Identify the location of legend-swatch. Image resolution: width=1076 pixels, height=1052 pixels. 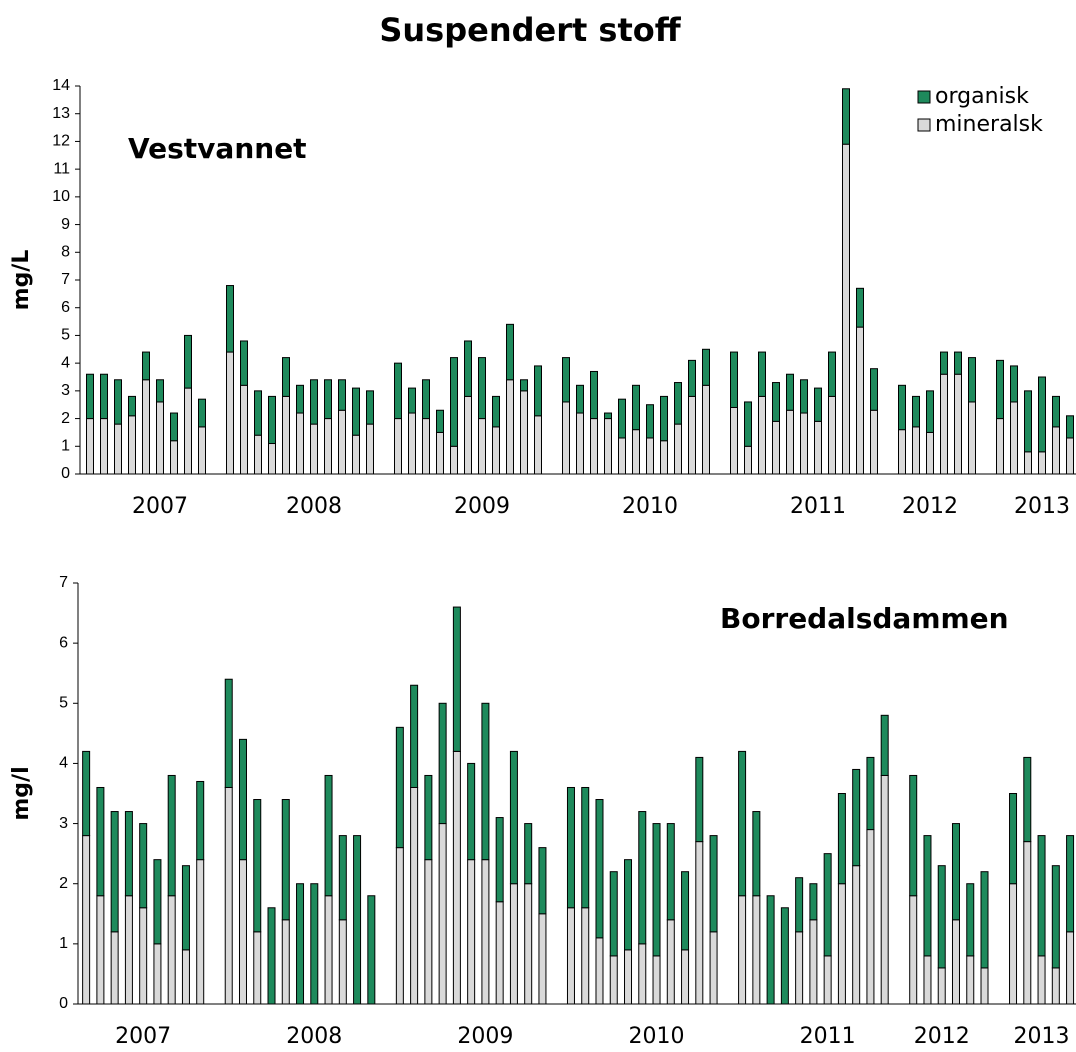
(924, 97).